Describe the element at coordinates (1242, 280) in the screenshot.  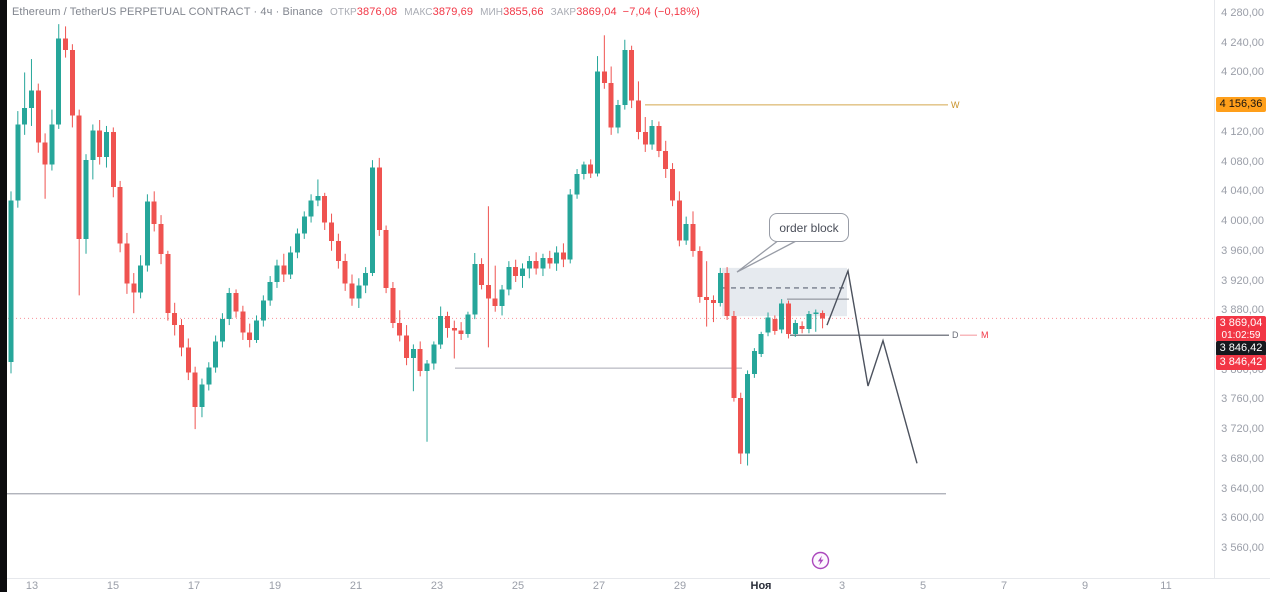
I see `price-tick-label: 3 920,00` at that location.